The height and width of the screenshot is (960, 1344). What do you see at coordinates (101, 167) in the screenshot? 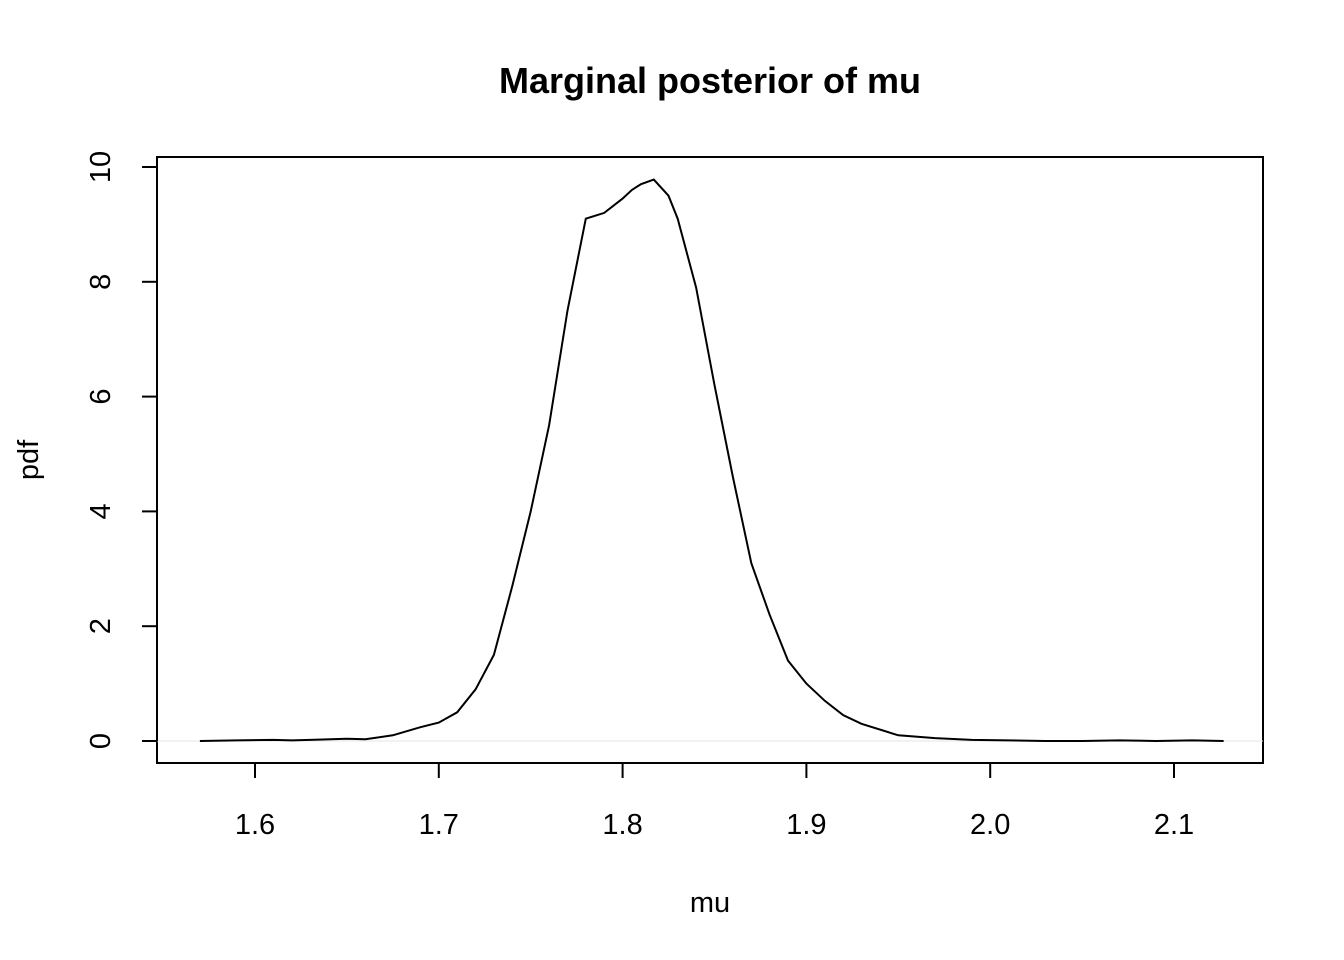
I see `y-tick-label-5: 10` at bounding box center [101, 167].